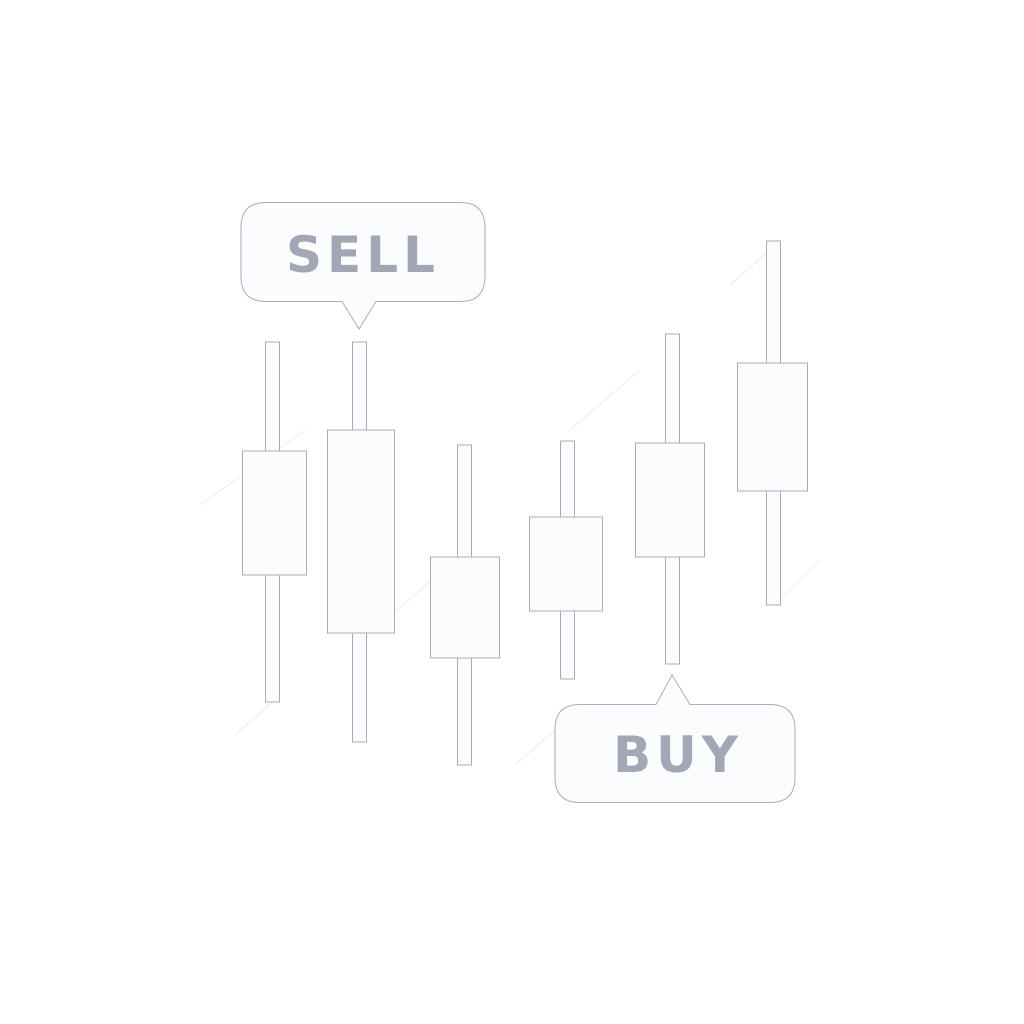  I want to click on sell-callout: SELL, so click(363, 266).